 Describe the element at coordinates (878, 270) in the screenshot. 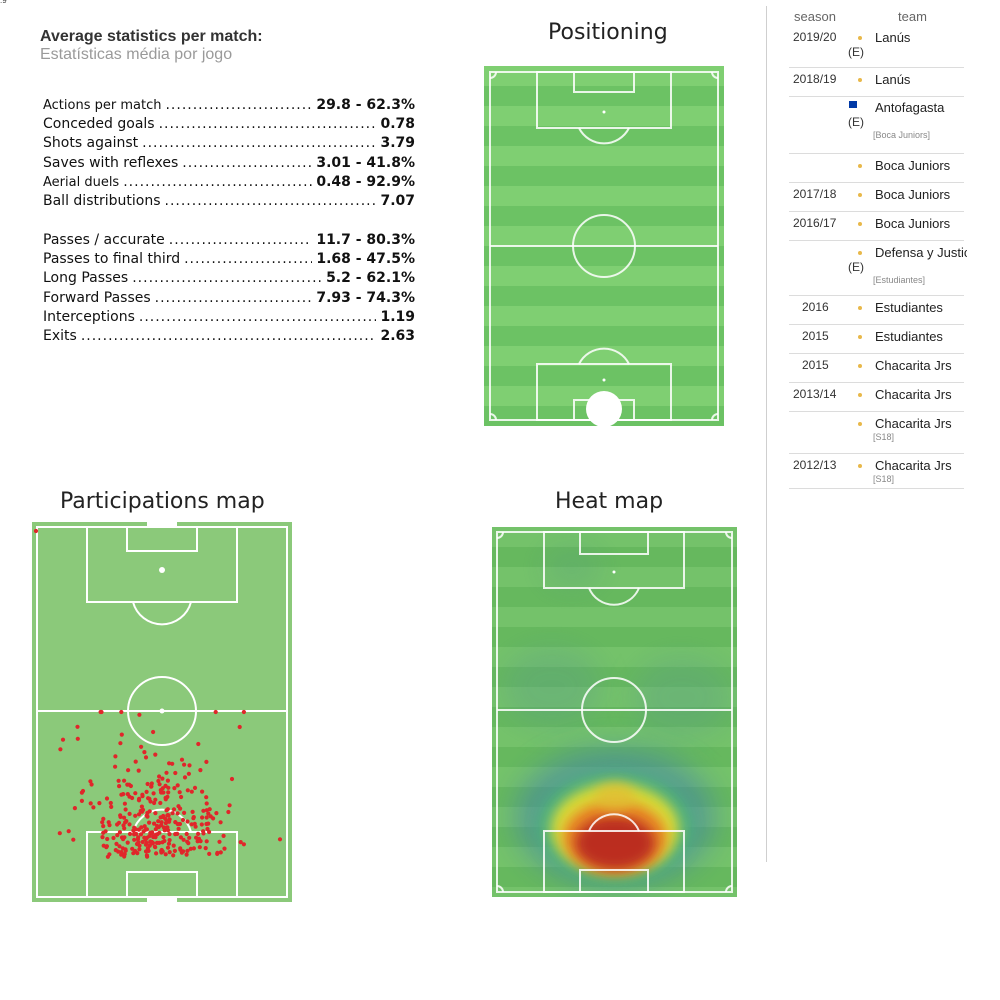

I see `career-row: Defensa y Justicia (E) [Estudiantes]` at that location.